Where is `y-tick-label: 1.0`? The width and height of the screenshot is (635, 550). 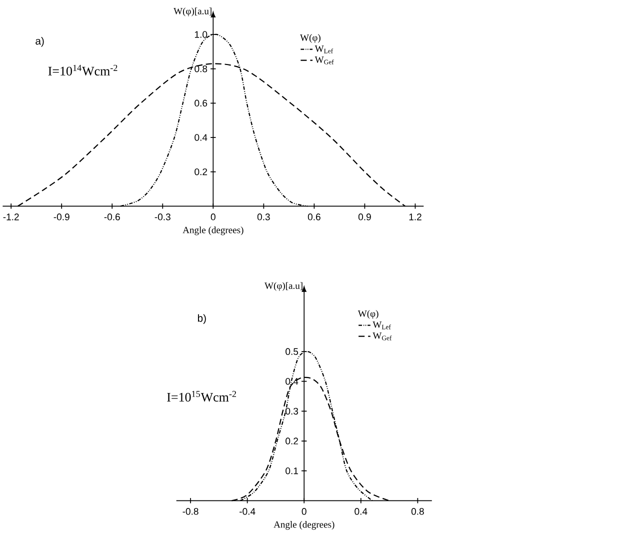 y-tick-label: 1.0 is located at coordinates (201, 34).